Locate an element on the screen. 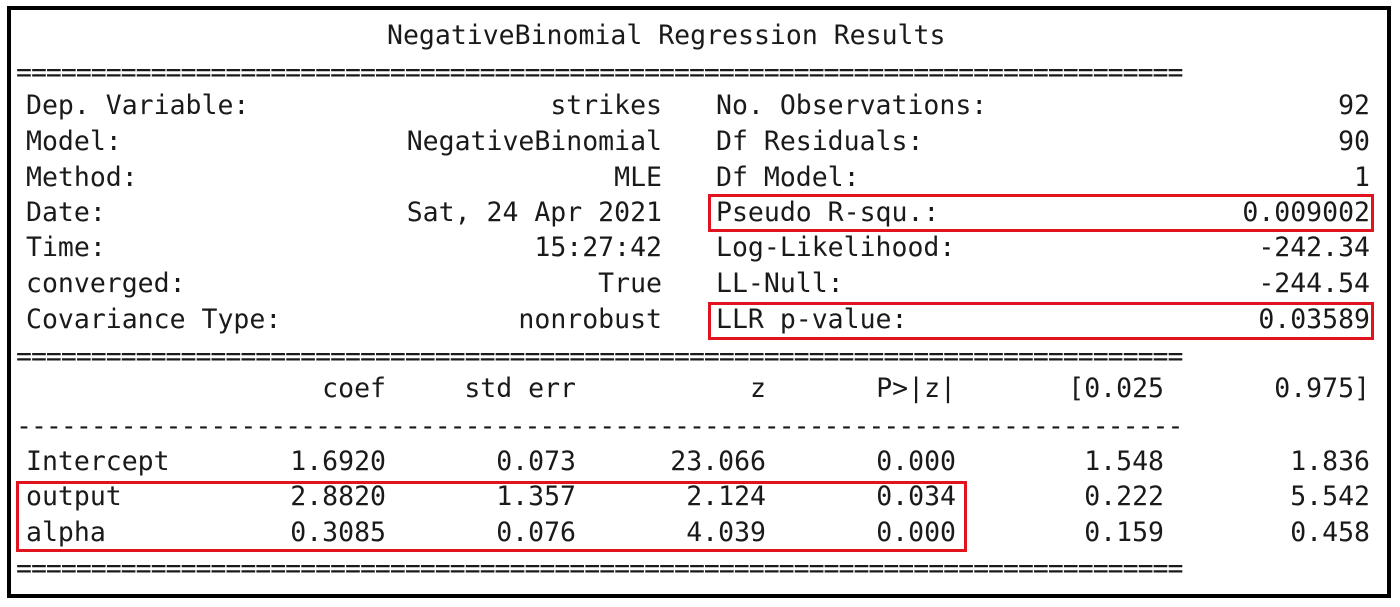 This screenshot has height=607, width=1400. summary-label-time: Time: is located at coordinates (66, 247).